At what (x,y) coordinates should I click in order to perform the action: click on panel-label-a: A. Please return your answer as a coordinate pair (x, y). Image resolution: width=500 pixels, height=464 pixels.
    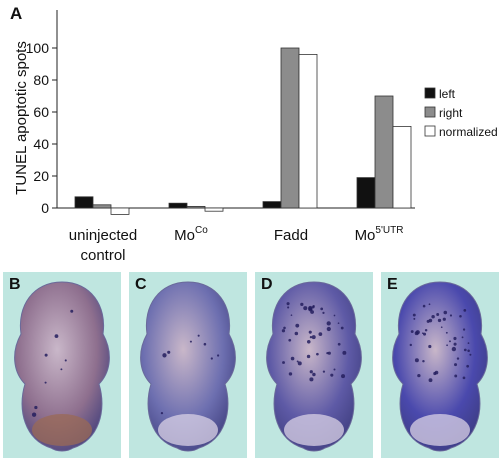
    Looking at the image, I should click on (16, 13).